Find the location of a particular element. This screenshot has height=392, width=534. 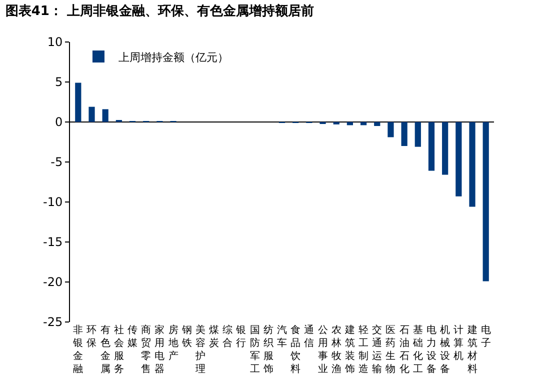

x-tick-label: 建筑材料 is located at coordinates (472, 349).